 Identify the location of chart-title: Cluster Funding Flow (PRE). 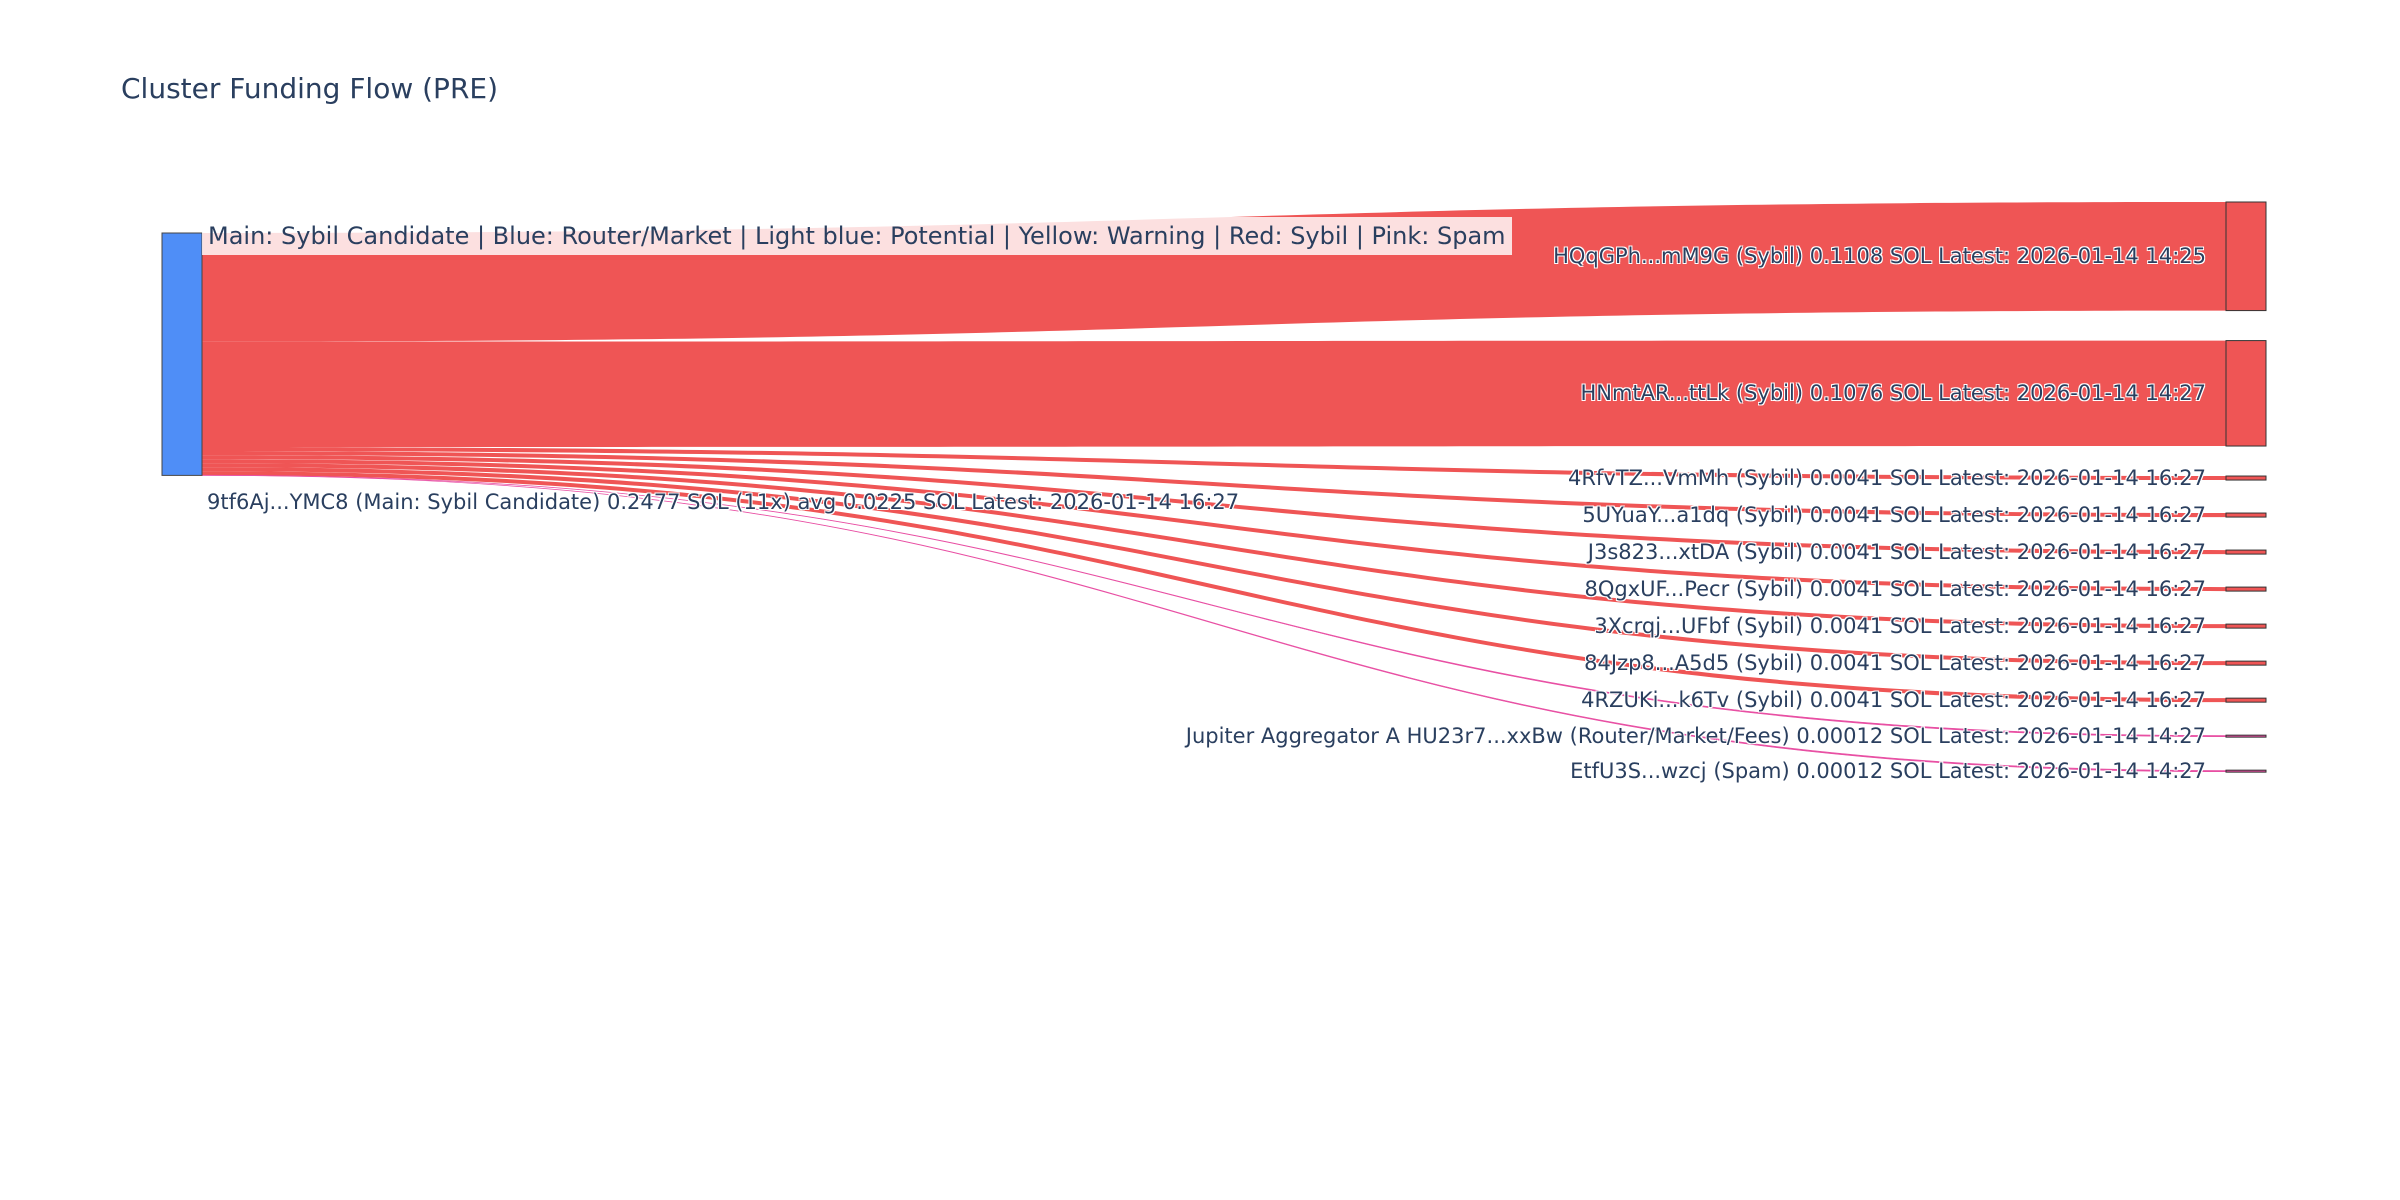
(310, 88).